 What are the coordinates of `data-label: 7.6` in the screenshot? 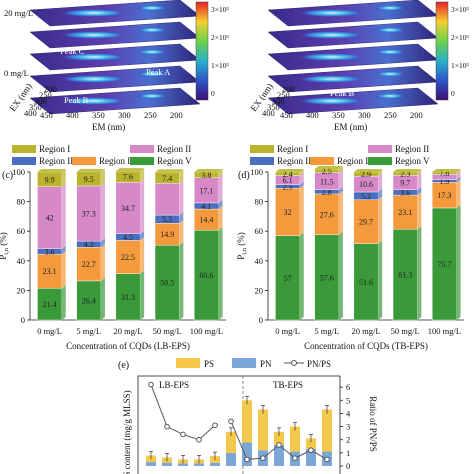 It's located at (128, 177).